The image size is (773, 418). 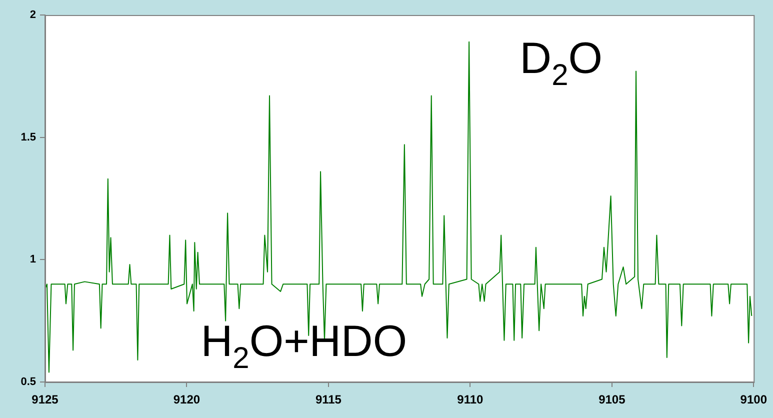 I want to click on x-tick-label: 9115, so click(x=328, y=399).